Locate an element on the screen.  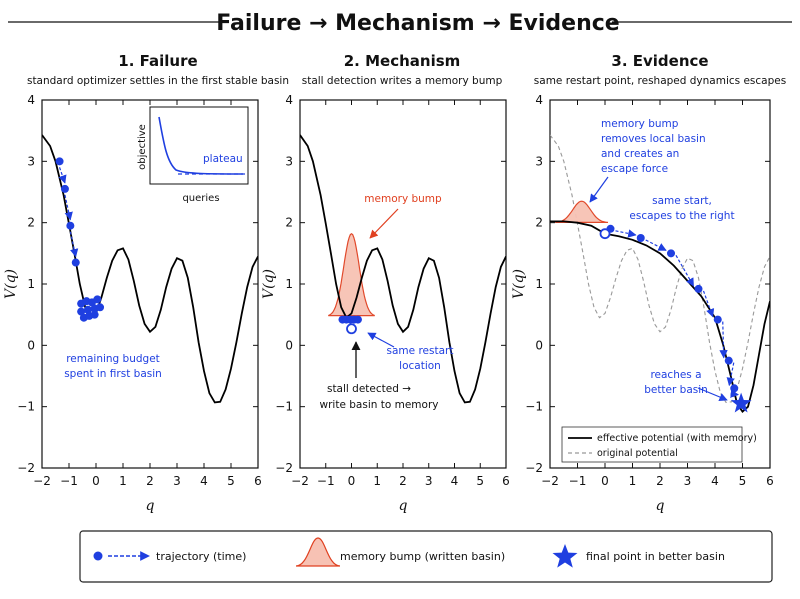
inset-plateau-label: plateau is located at coordinates (223, 159).